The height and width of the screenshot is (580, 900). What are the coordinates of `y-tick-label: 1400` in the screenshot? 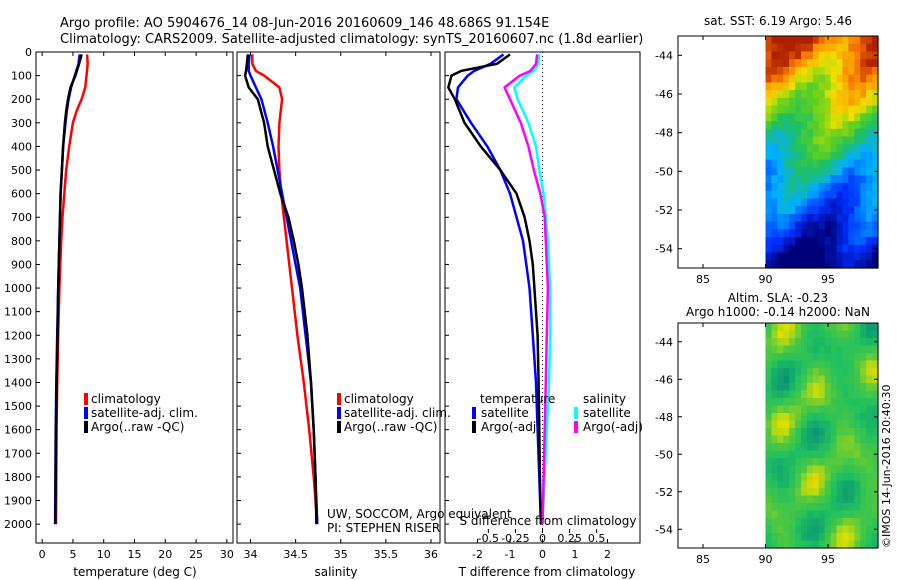 It's located at (18, 382).